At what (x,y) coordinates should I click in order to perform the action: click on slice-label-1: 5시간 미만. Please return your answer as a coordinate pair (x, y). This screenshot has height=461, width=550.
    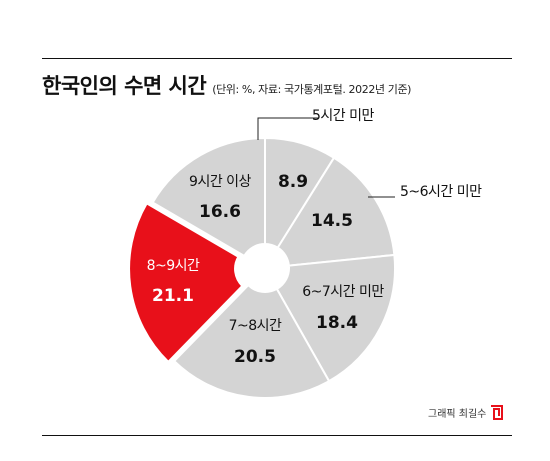
    Looking at the image, I should click on (343, 116).